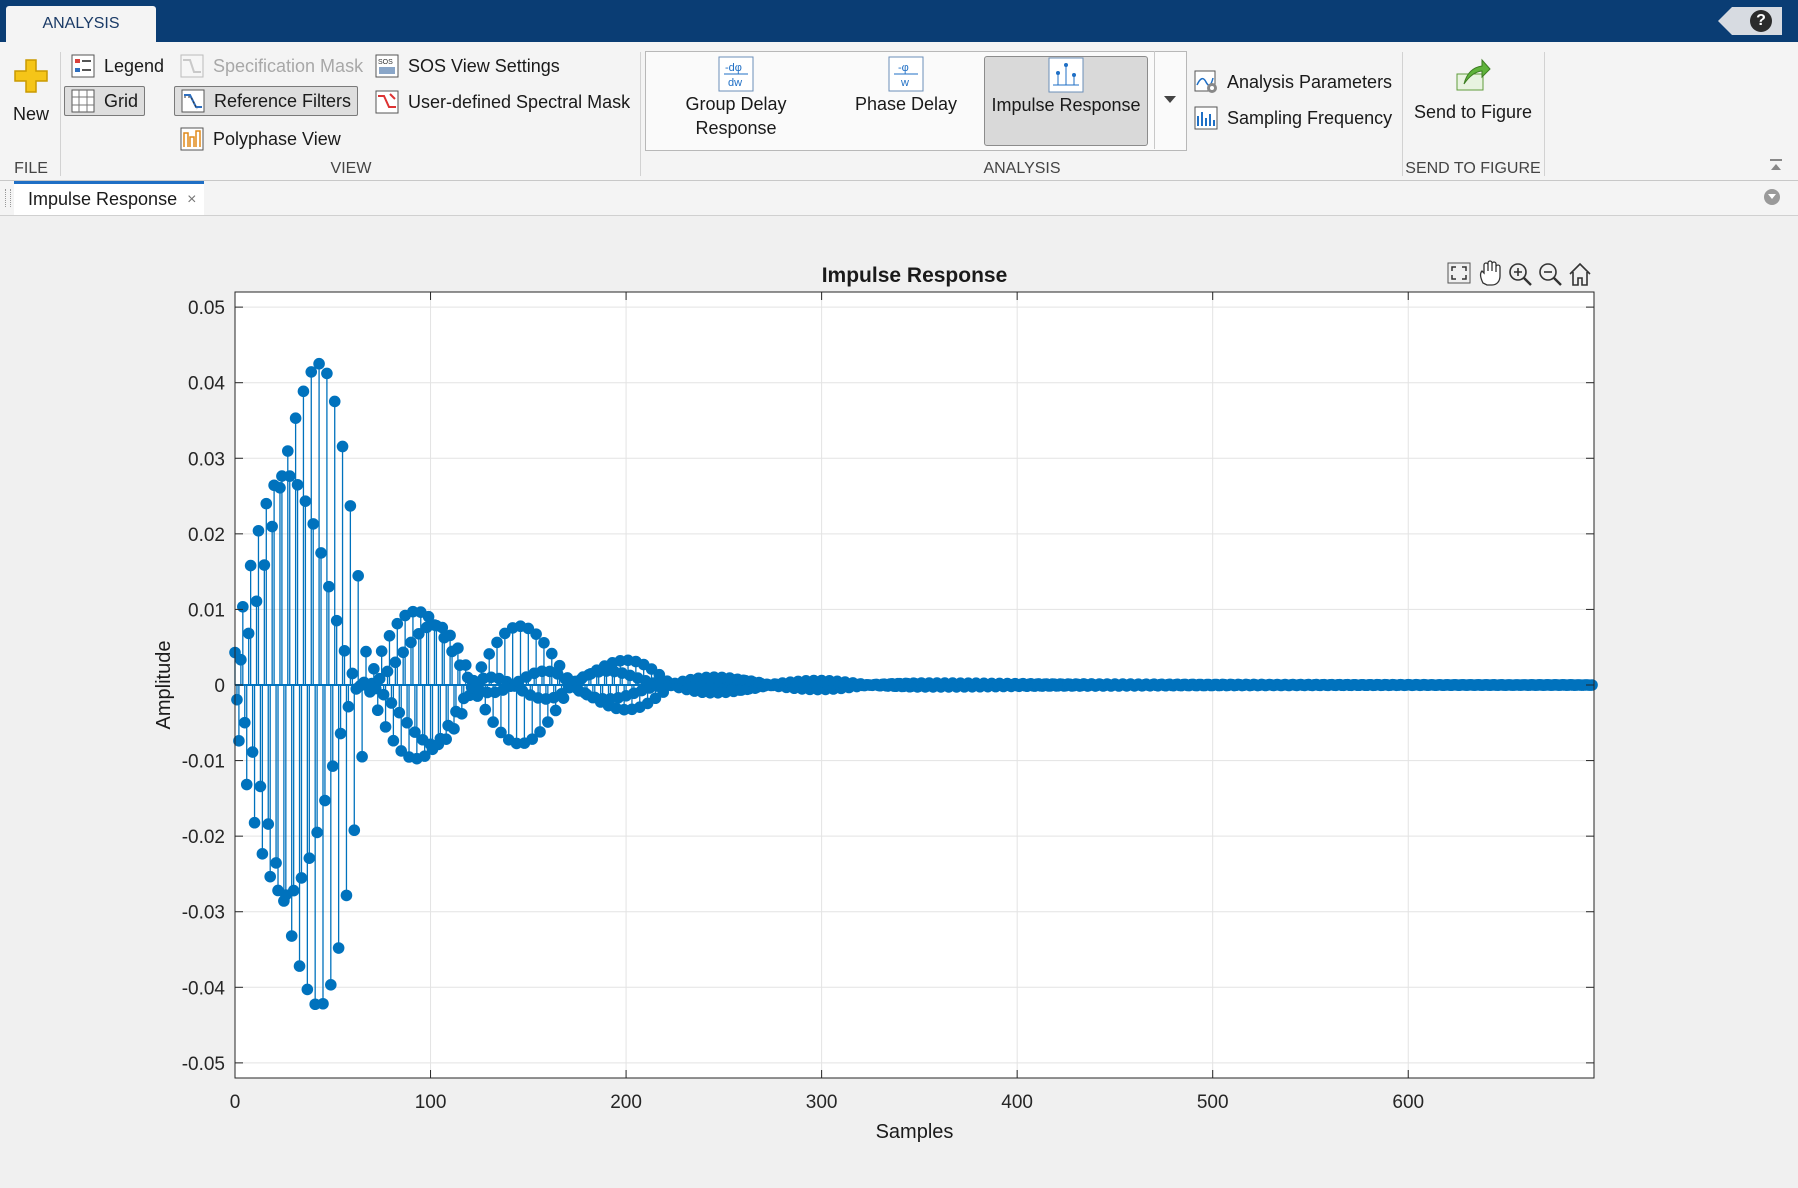 This screenshot has height=1188, width=1798. Describe the element at coordinates (121, 100) in the screenshot. I see `grid-label: Grid` at that location.